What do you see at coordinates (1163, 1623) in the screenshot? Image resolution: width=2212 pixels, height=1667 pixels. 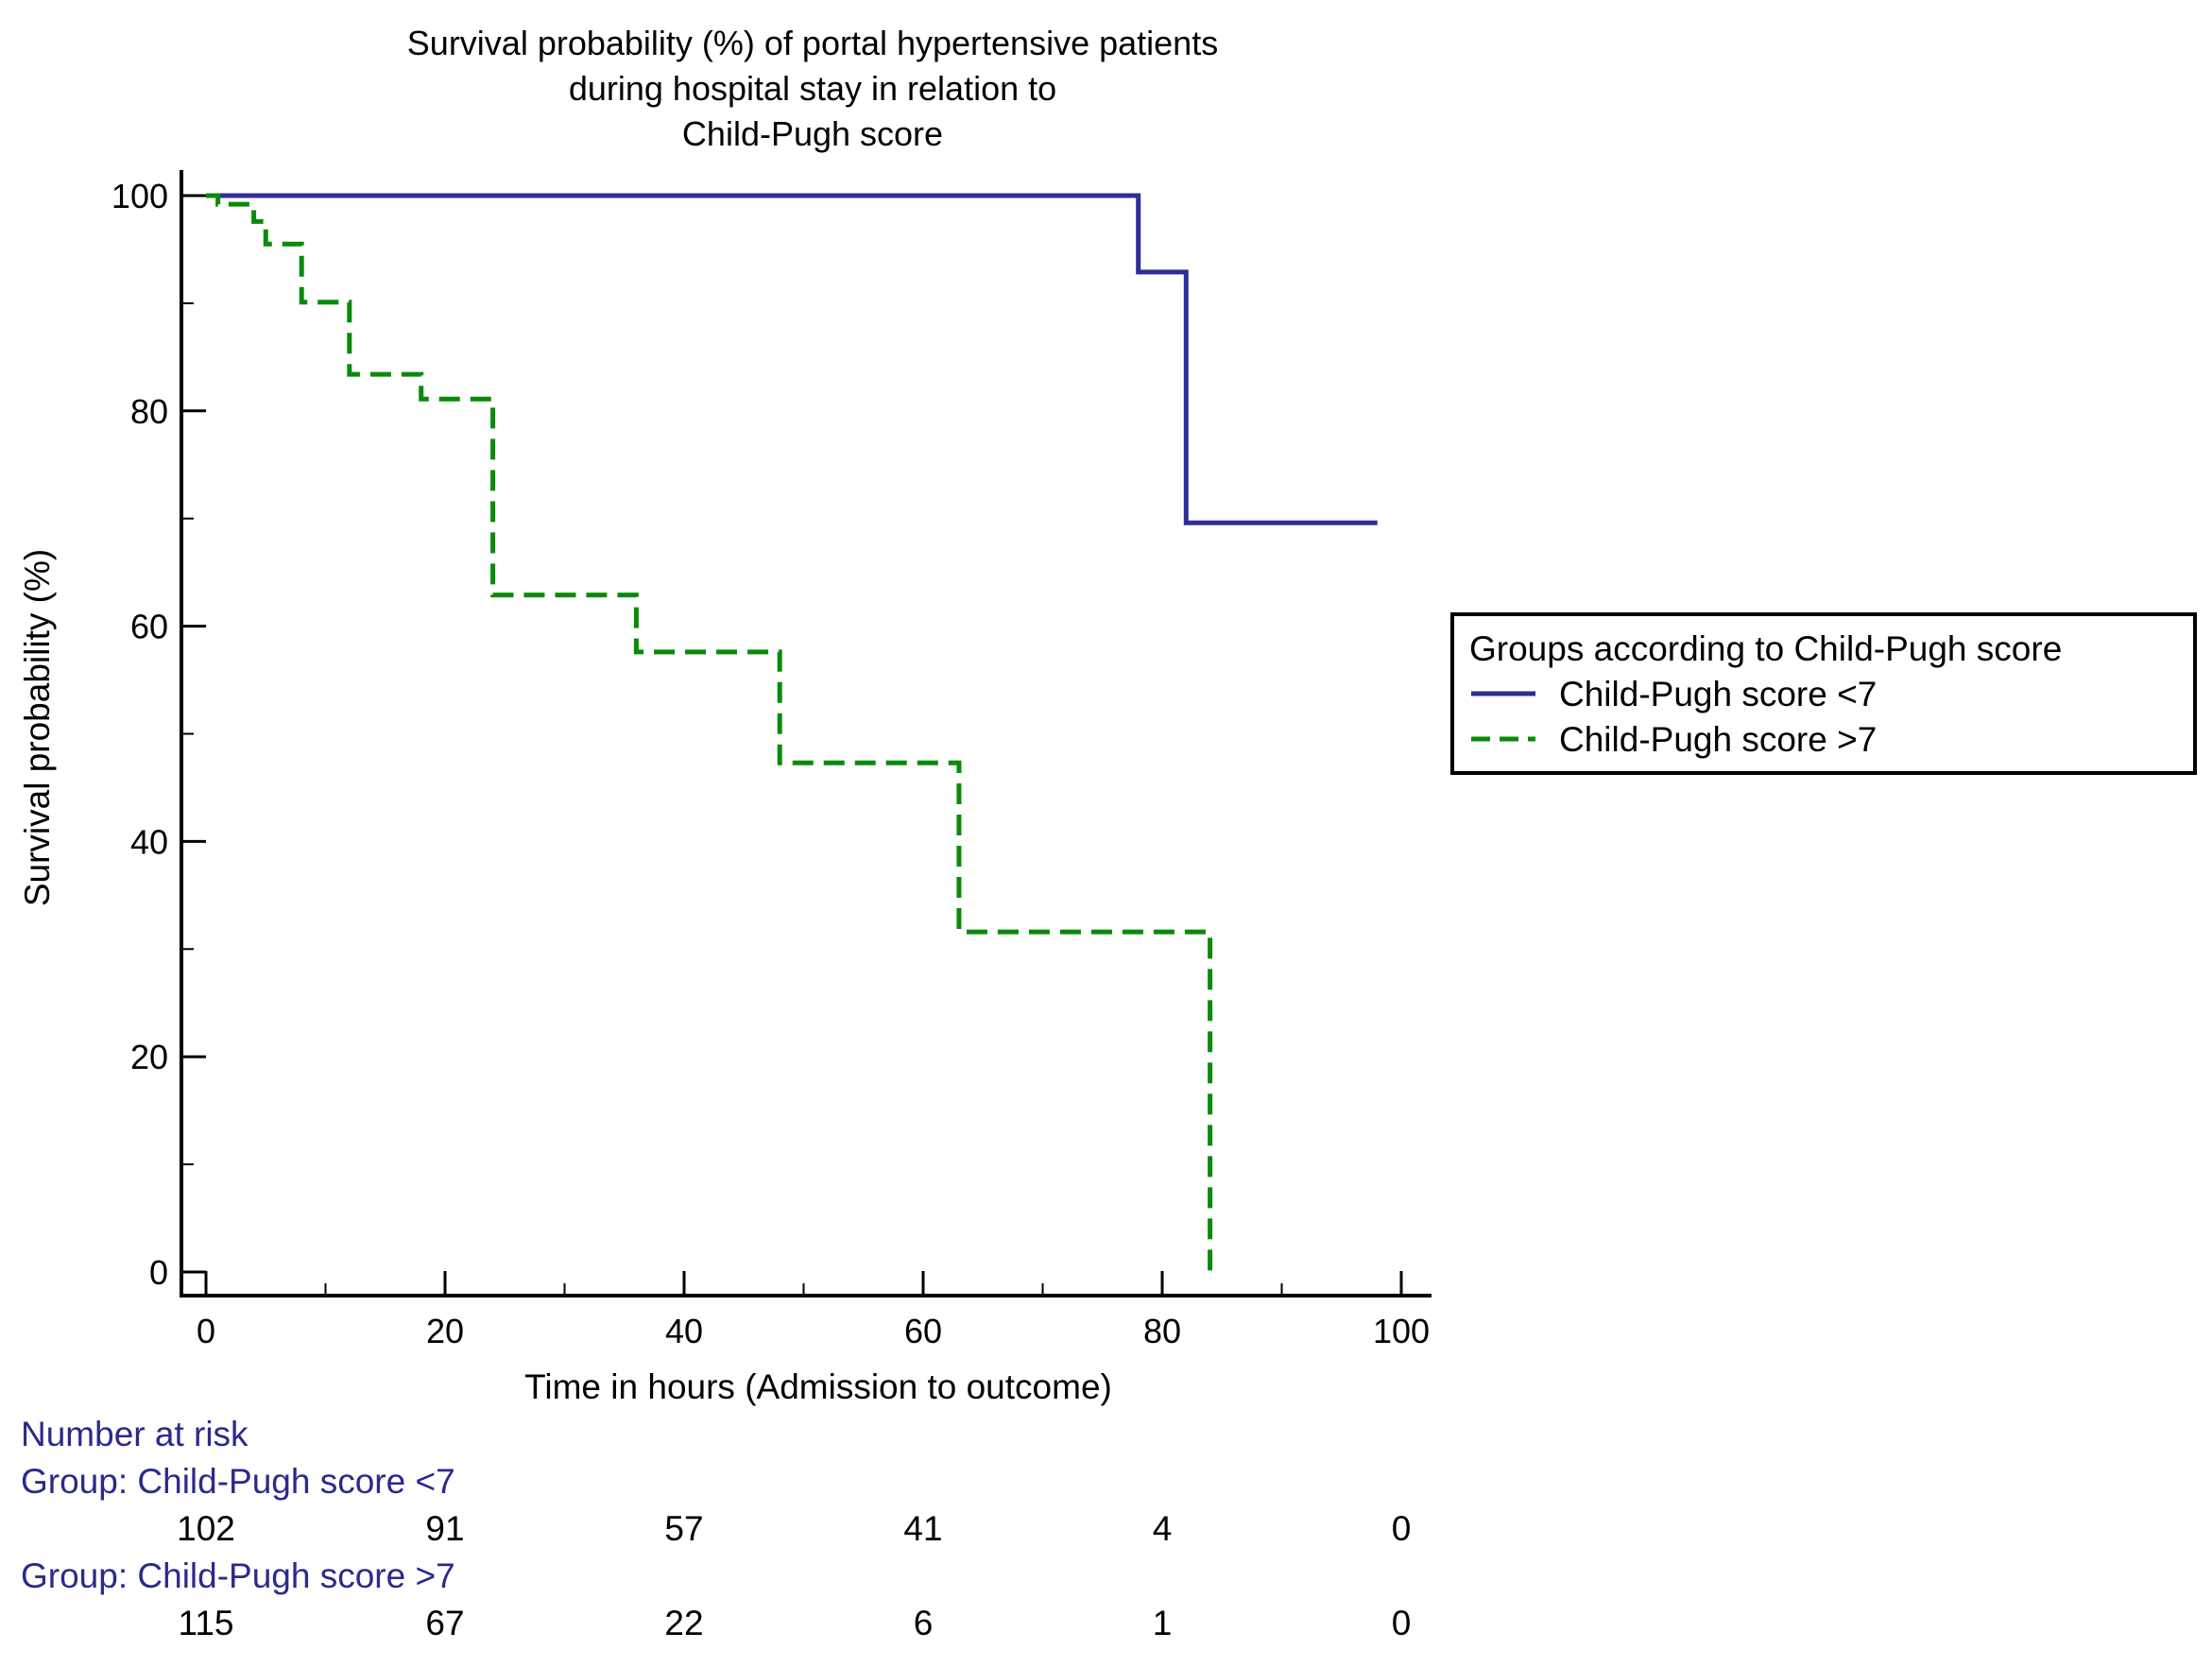 I see `risk-count: 1` at bounding box center [1163, 1623].